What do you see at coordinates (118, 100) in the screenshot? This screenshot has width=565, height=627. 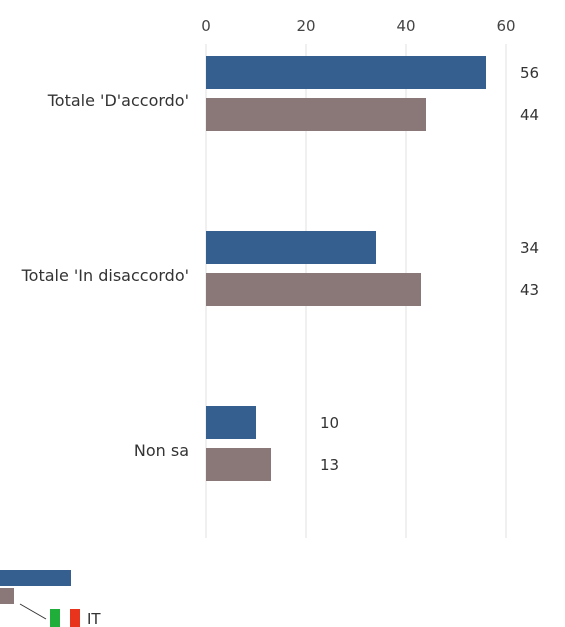 I see `category-label: Totale 'D'accordo'` at bounding box center [118, 100].